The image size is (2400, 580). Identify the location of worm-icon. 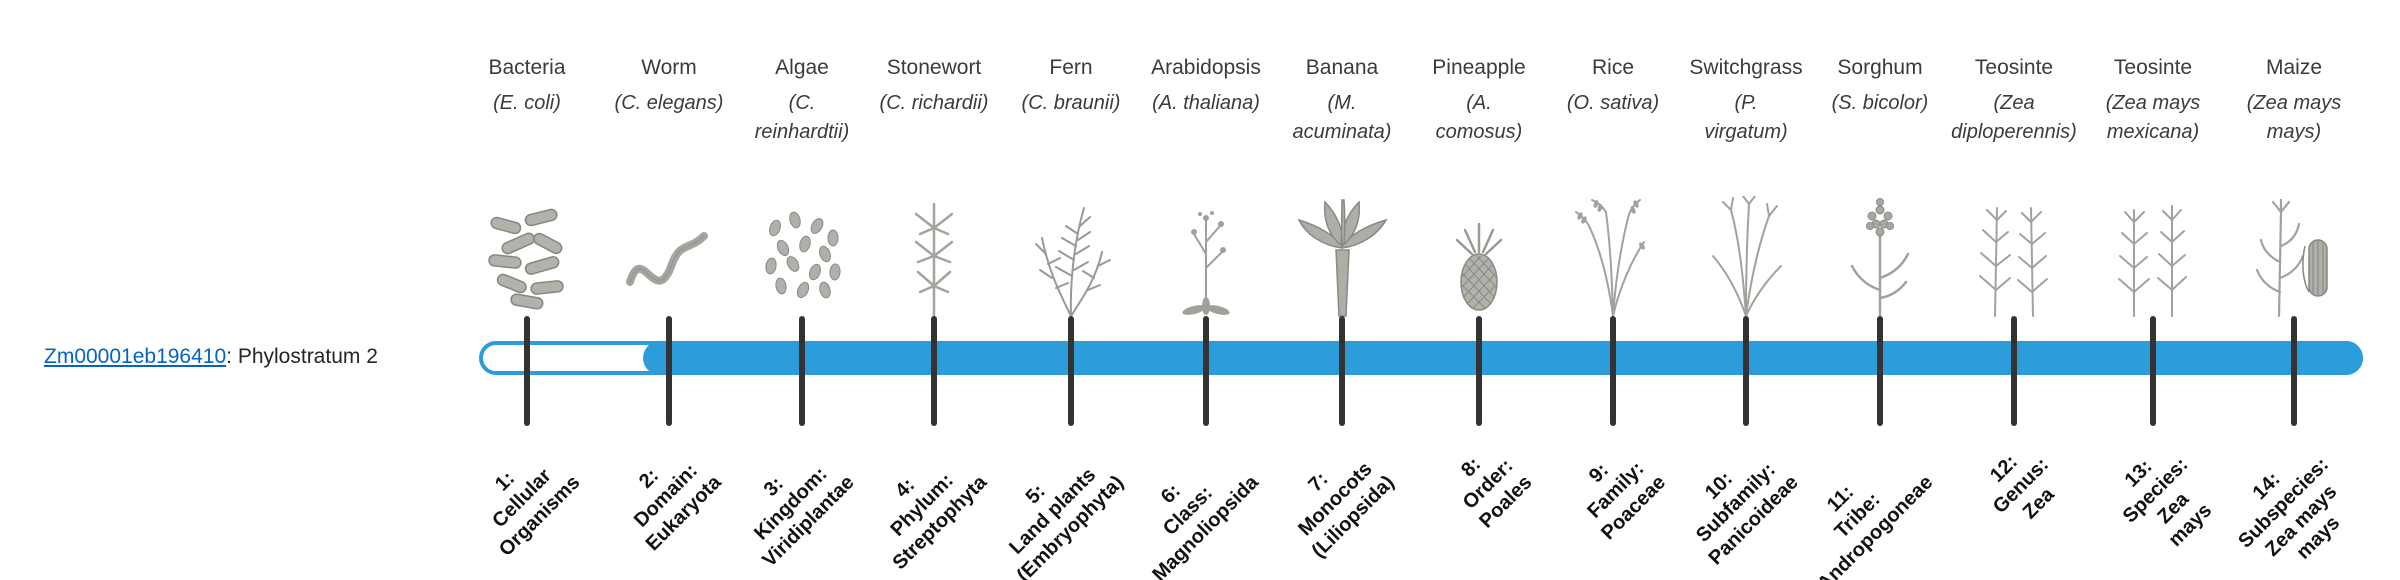
(669, 243).